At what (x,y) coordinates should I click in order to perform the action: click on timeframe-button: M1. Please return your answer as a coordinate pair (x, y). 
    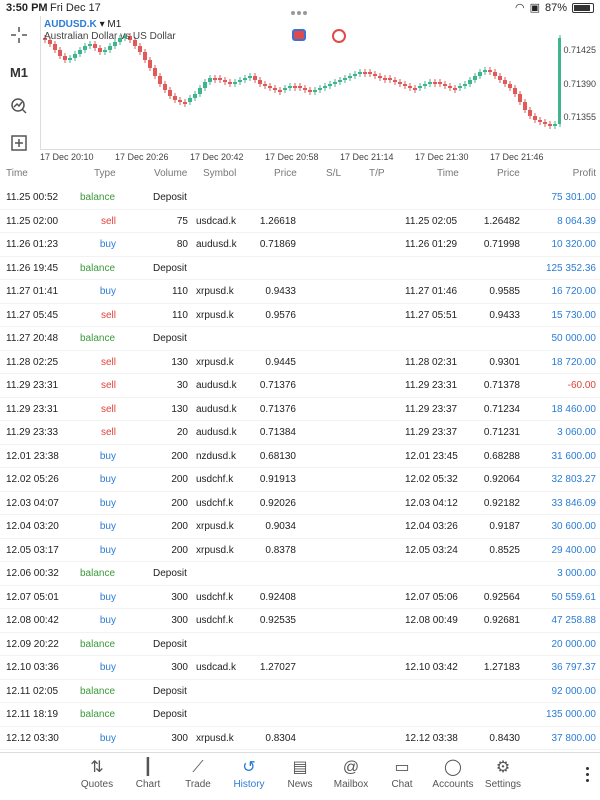
    Looking at the image, I should click on (19, 72).